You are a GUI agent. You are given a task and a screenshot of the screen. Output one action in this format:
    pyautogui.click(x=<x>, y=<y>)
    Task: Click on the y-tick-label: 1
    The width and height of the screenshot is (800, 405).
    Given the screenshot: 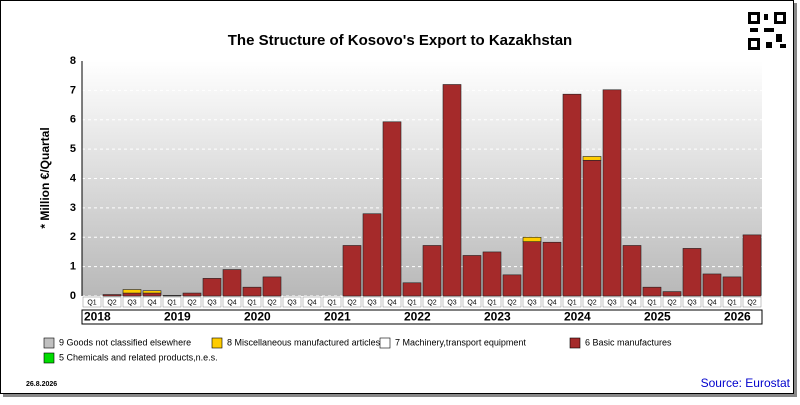 What is the action you would take?
    pyautogui.click(x=73, y=267)
    